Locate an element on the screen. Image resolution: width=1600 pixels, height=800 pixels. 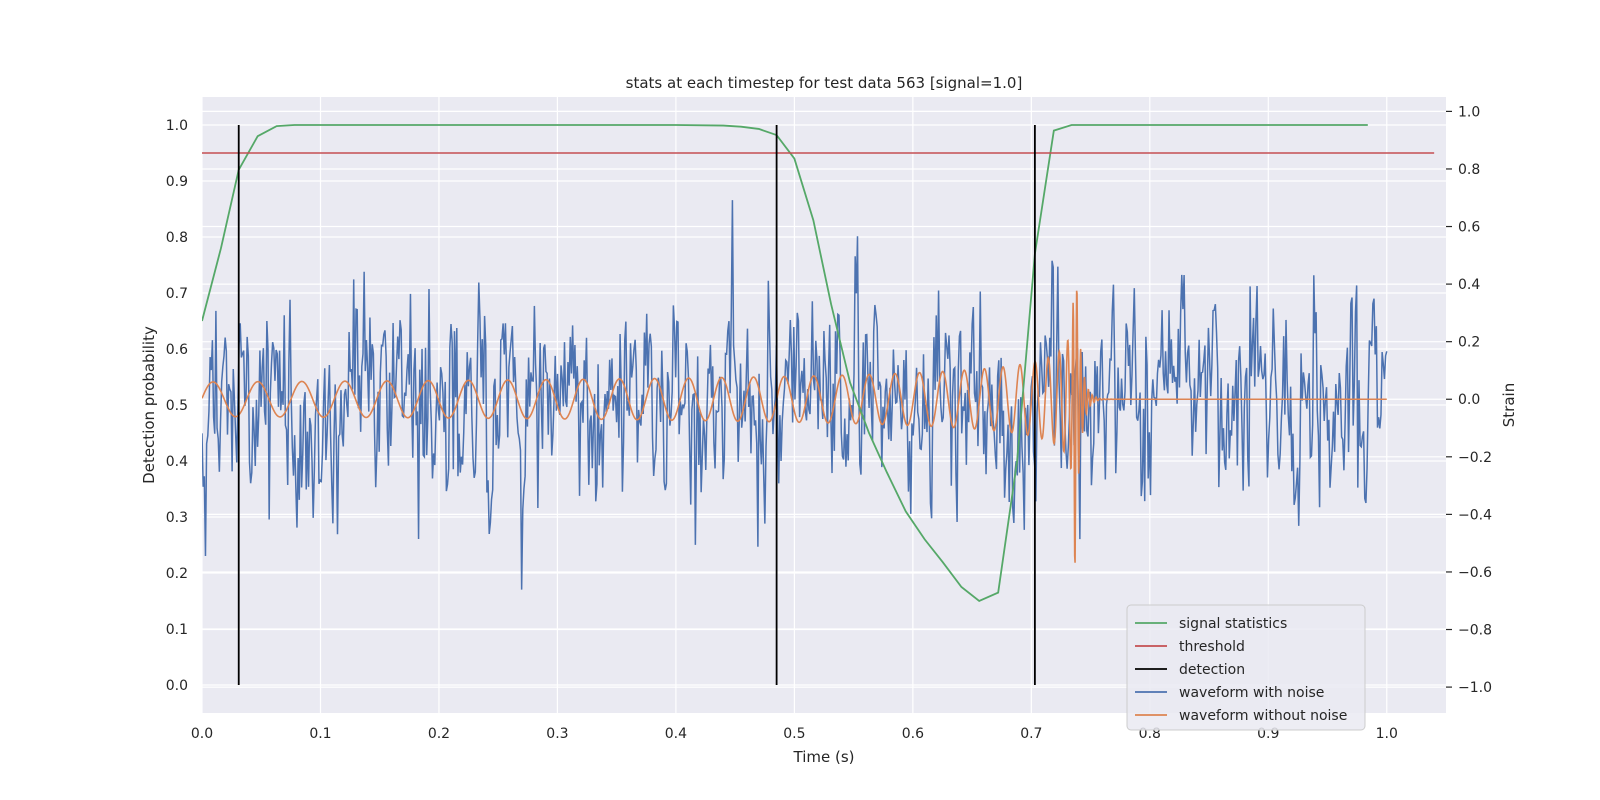
y-tick-label-left: 0.3 is located at coordinates (177, 518).